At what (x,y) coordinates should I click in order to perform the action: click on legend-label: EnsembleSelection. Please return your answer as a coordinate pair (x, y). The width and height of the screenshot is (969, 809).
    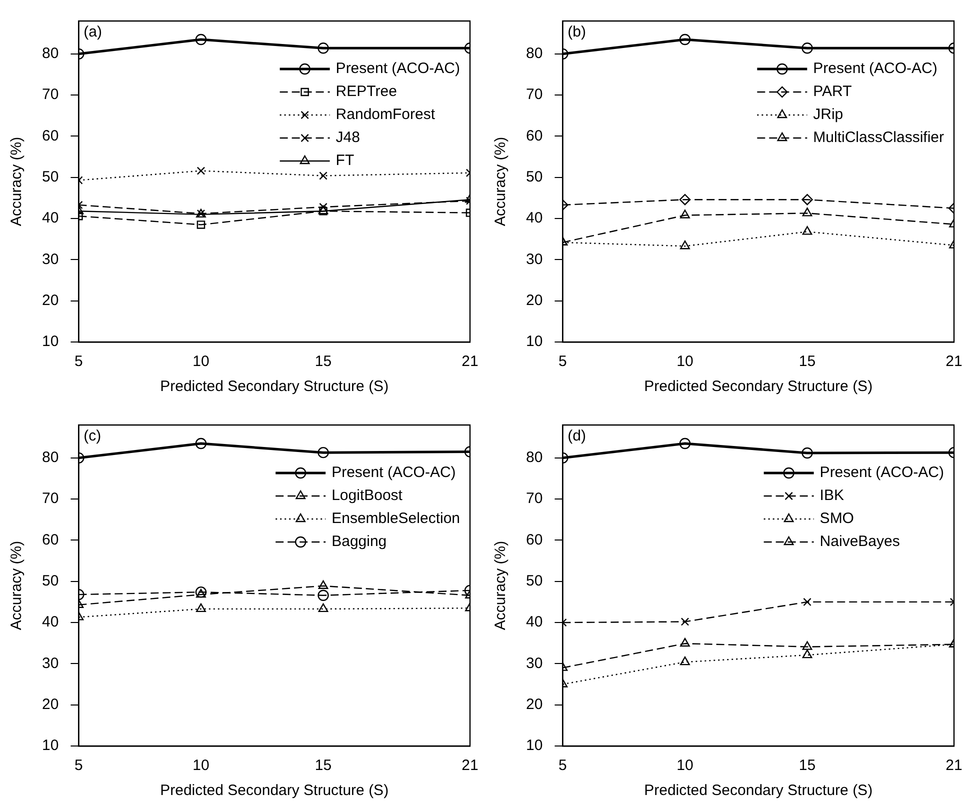
    Looking at the image, I should click on (396, 519).